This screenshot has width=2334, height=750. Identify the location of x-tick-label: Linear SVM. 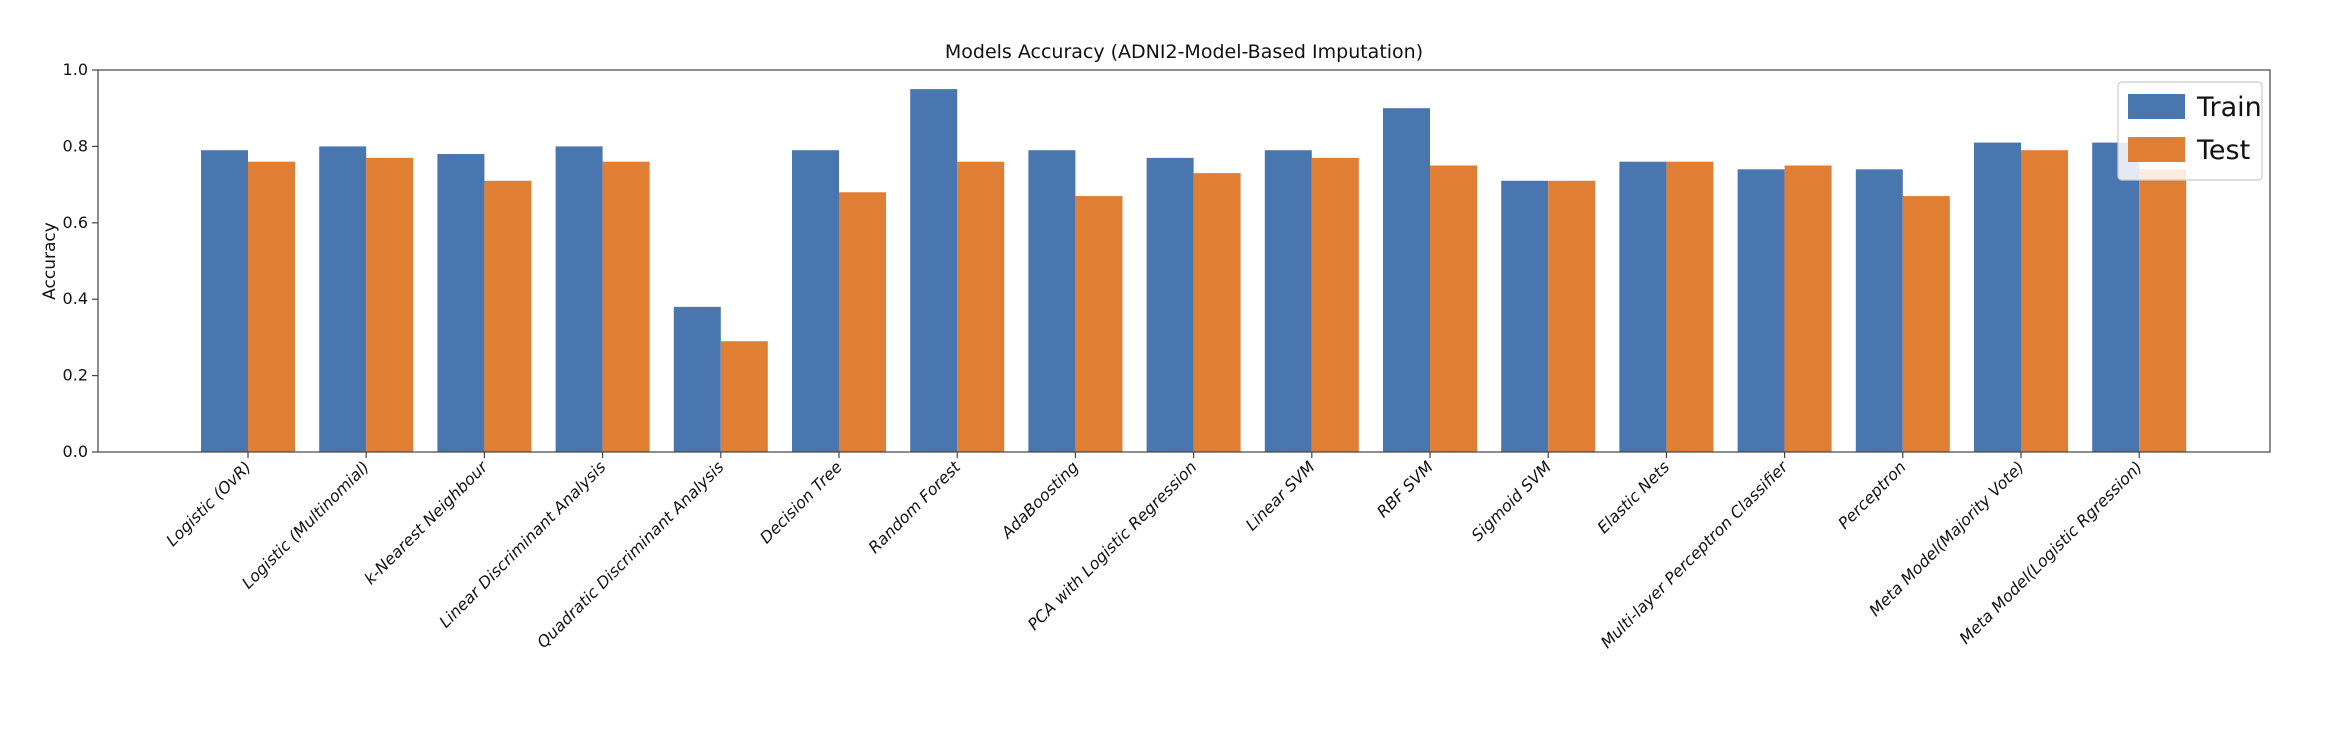
(1280, 495).